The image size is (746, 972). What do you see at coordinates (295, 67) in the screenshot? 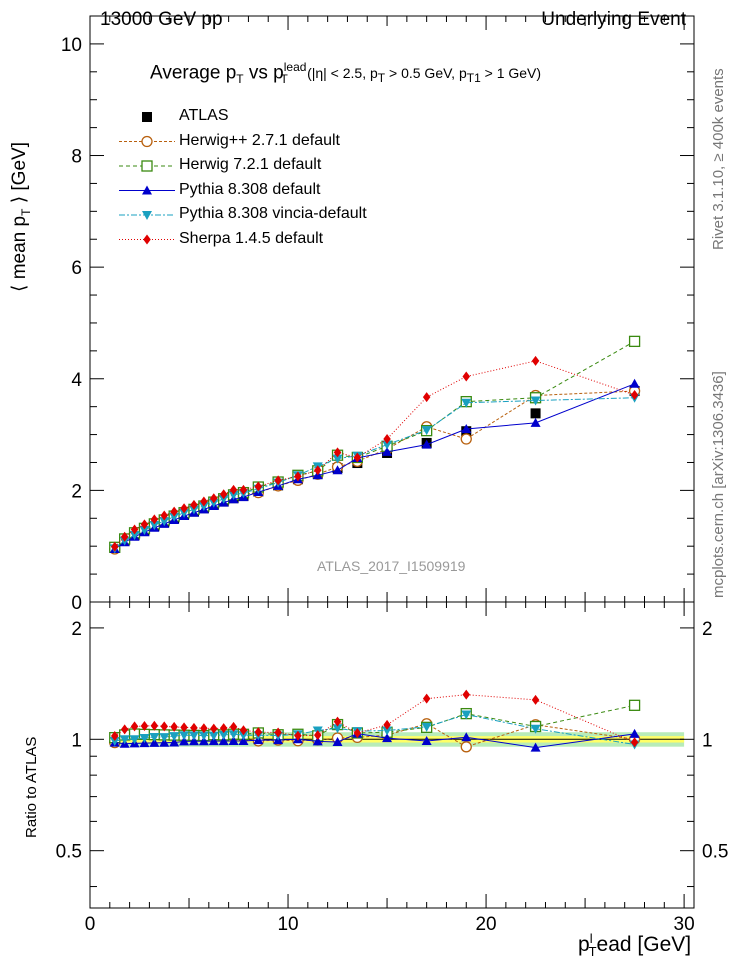
I see `title-part-b-sup: lead` at bounding box center [295, 67].